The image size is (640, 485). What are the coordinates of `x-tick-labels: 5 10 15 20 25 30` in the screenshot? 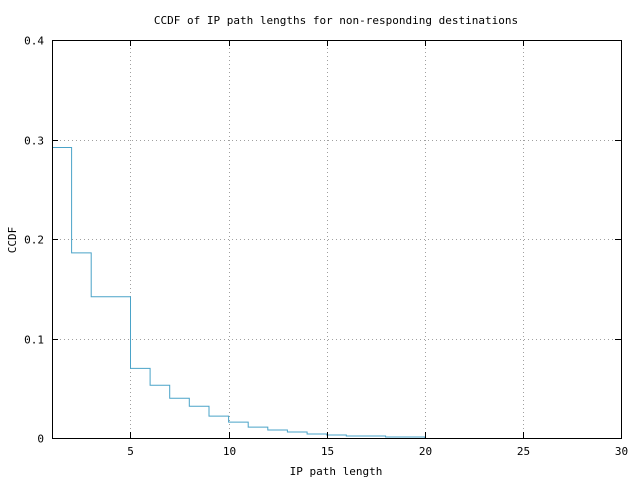 It's located at (377, 451).